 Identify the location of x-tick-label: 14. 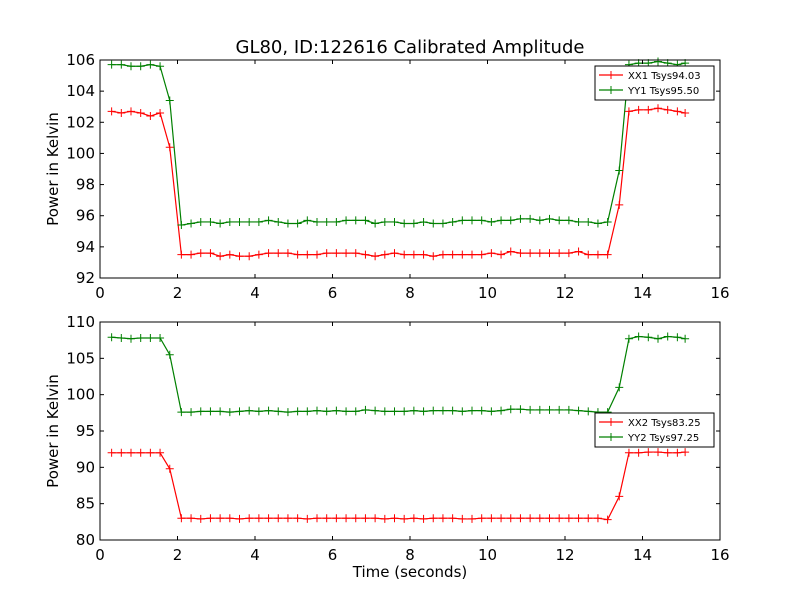
(642, 555).